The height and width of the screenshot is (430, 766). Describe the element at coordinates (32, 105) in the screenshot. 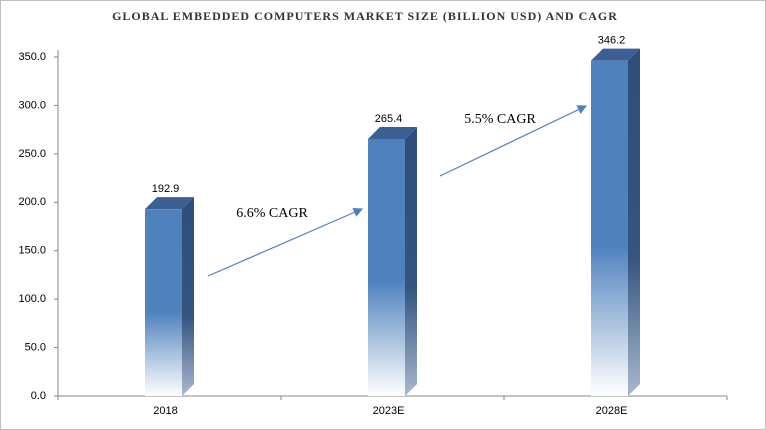

I see `y-tick-label: 300.0` at that location.